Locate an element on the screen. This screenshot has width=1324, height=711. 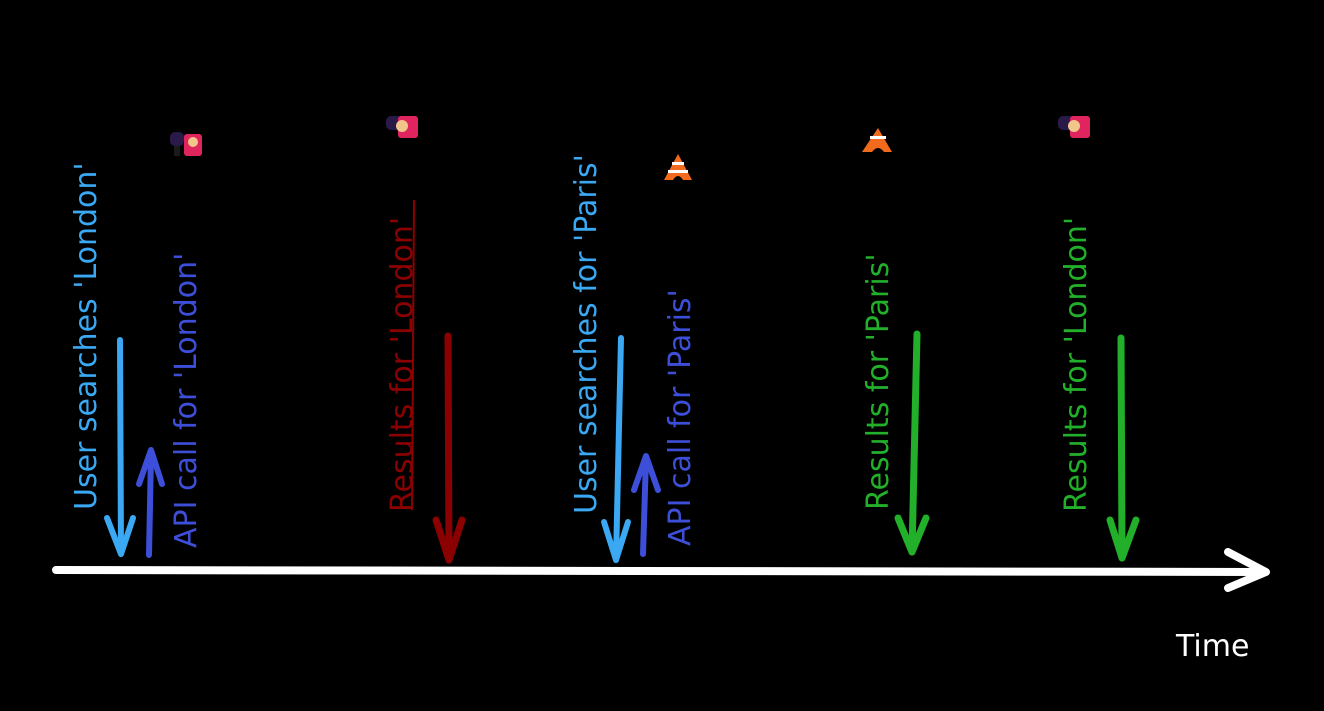
event-label: API call for 'London' is located at coordinates (186, 400).